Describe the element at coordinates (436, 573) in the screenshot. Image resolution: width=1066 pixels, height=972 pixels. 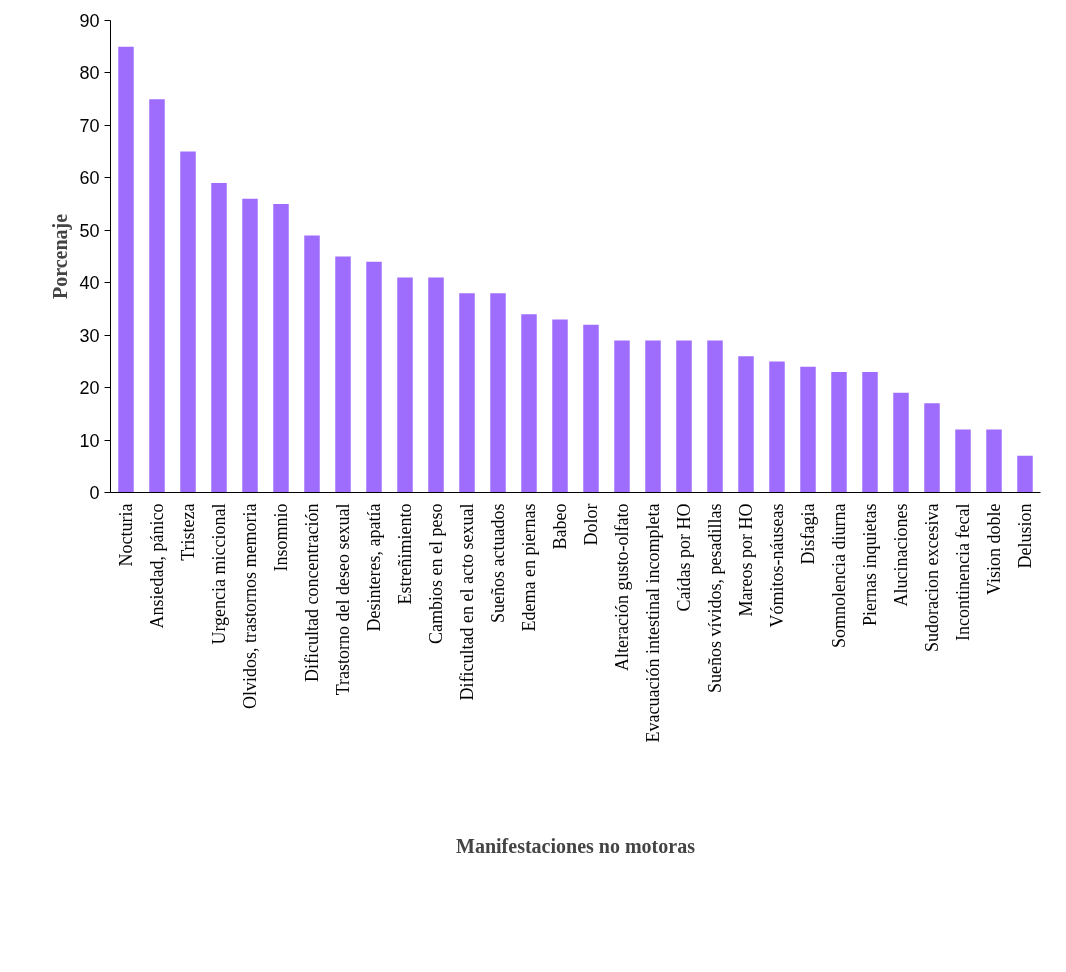
I see `x-tick-label: Cambios en el peso` at that location.